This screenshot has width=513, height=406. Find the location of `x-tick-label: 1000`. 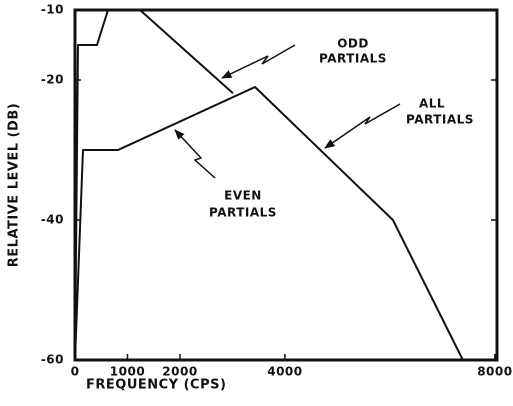

x-tick-label: 1000 is located at coordinates (127, 372).